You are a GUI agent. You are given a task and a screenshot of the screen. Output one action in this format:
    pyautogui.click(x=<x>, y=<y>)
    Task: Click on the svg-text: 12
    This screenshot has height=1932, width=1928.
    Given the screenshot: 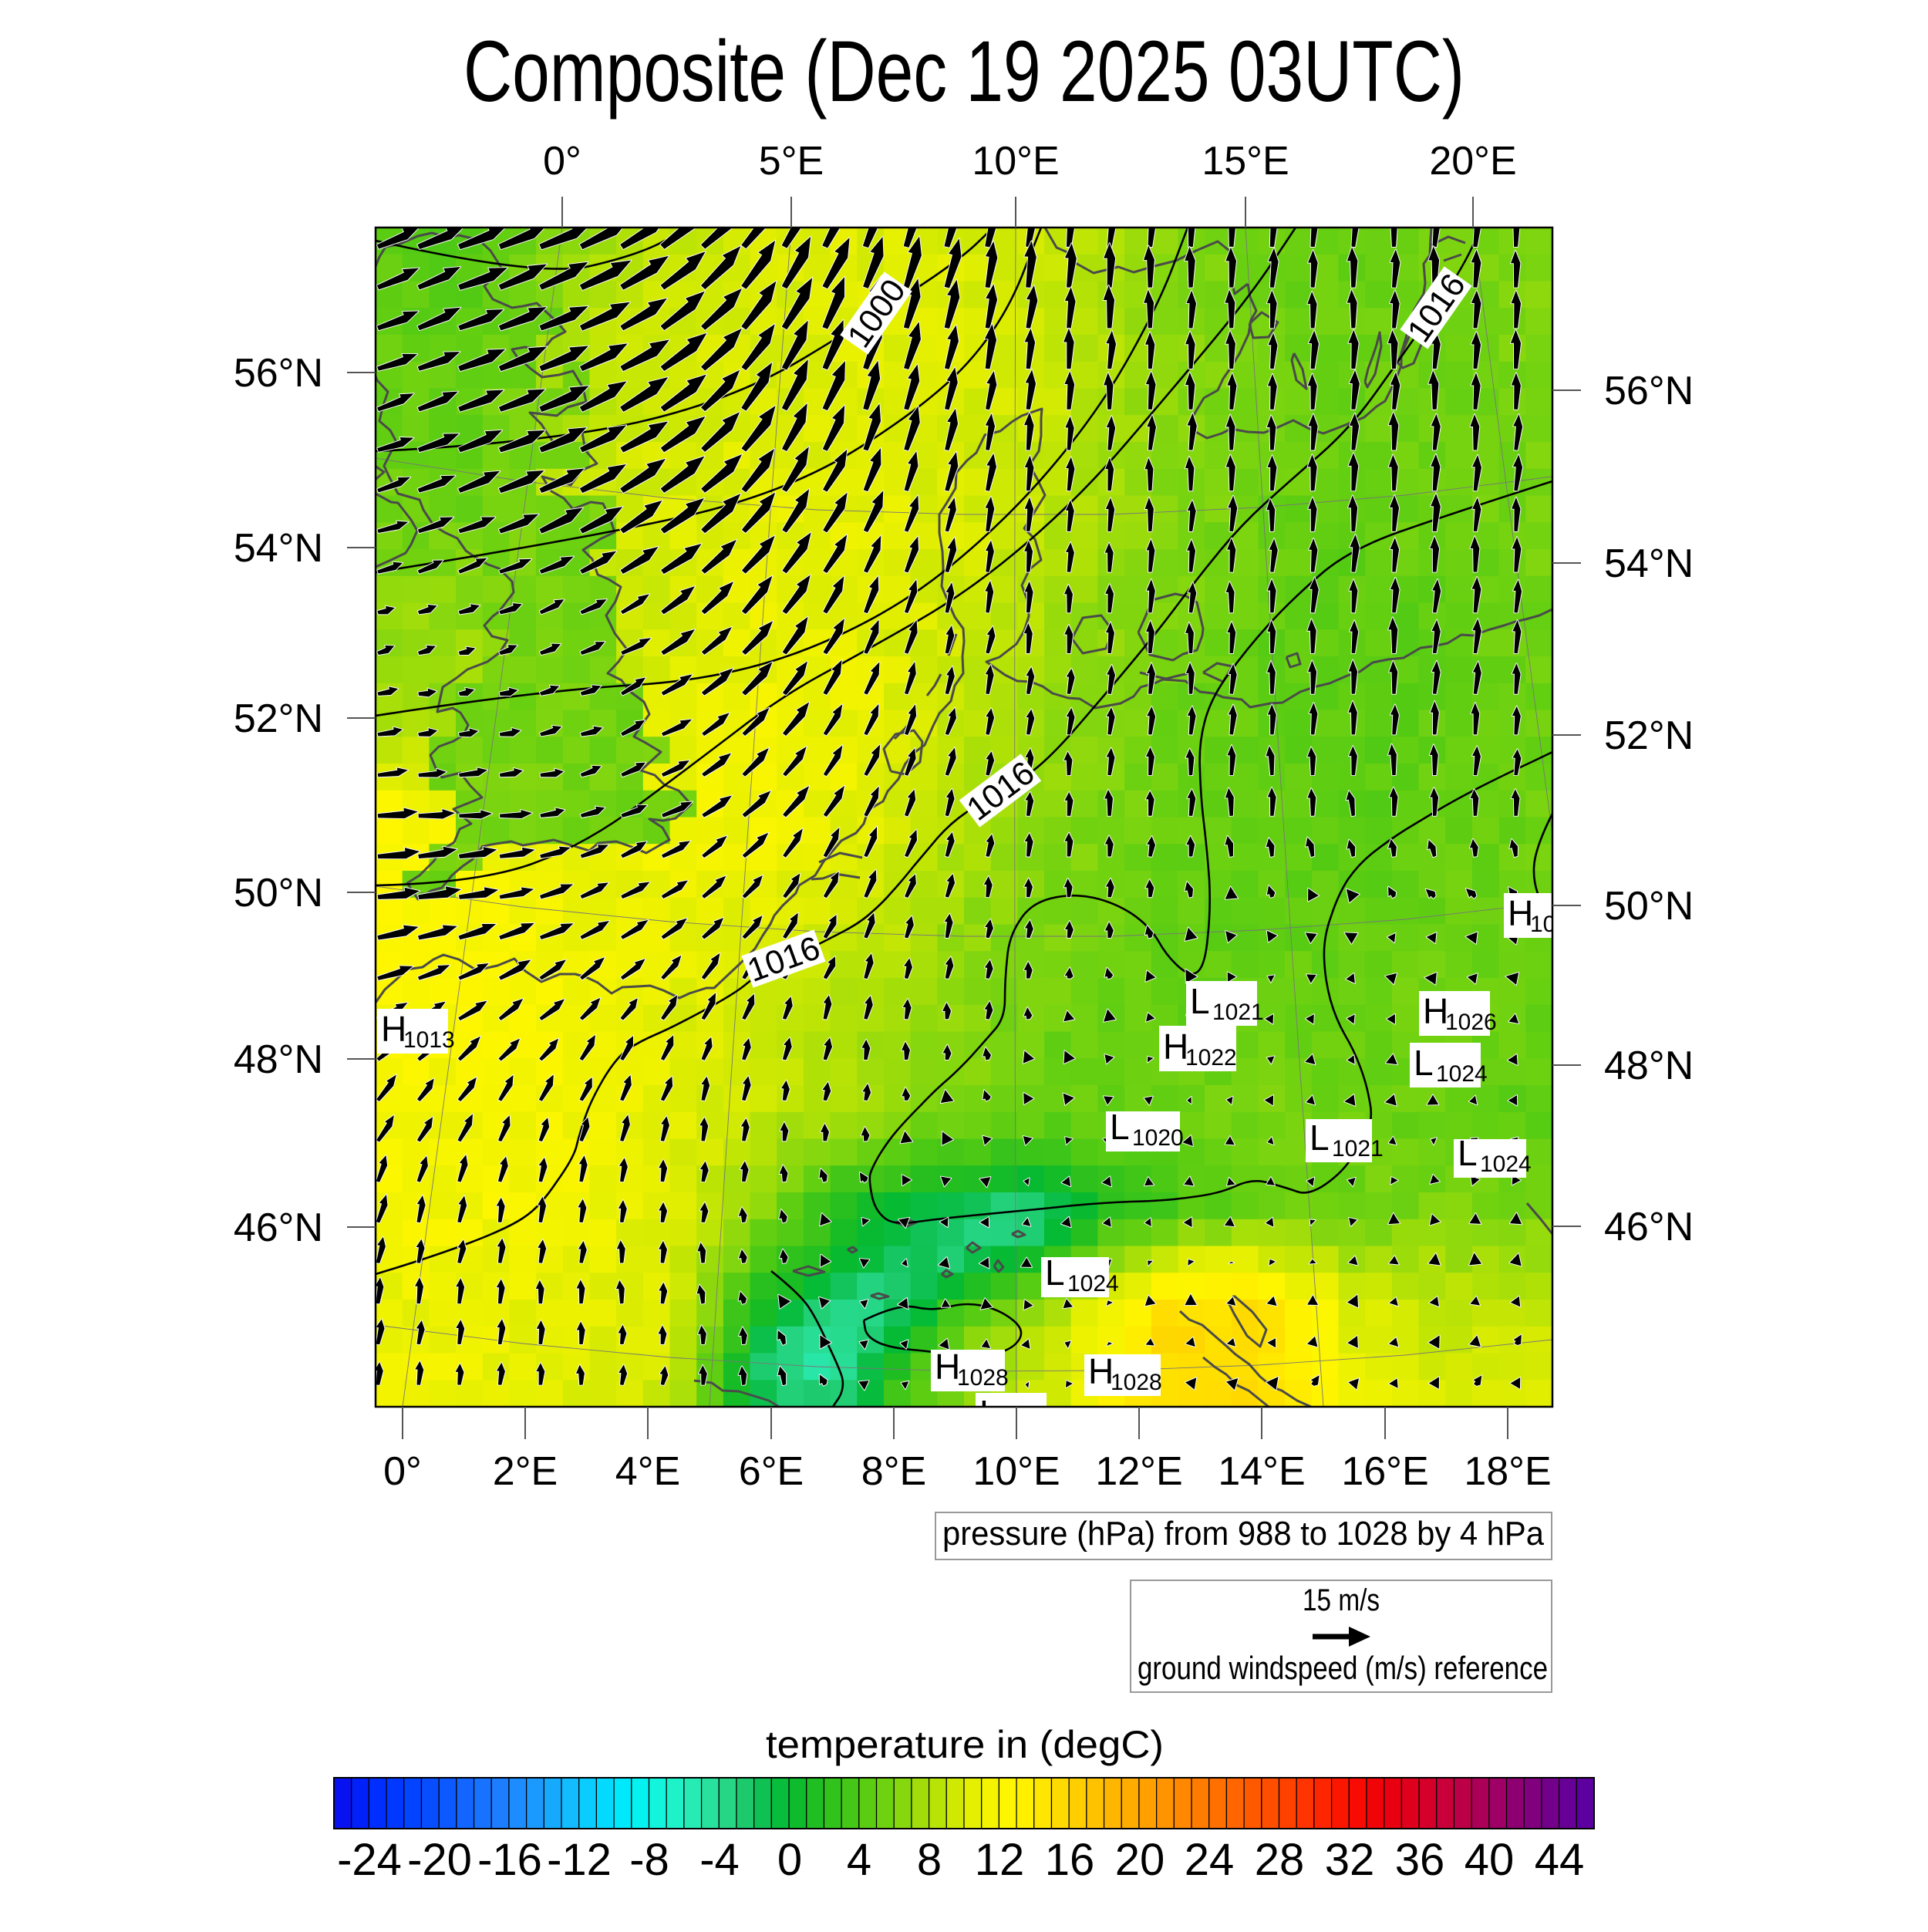 What is the action you would take?
    pyautogui.click(x=1000, y=1860)
    